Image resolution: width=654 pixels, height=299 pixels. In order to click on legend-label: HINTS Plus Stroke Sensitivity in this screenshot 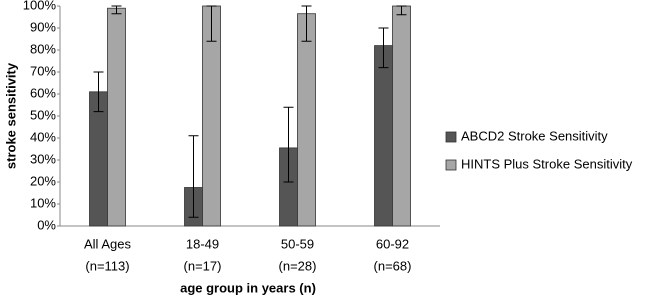, I will do `click(547, 163)`.